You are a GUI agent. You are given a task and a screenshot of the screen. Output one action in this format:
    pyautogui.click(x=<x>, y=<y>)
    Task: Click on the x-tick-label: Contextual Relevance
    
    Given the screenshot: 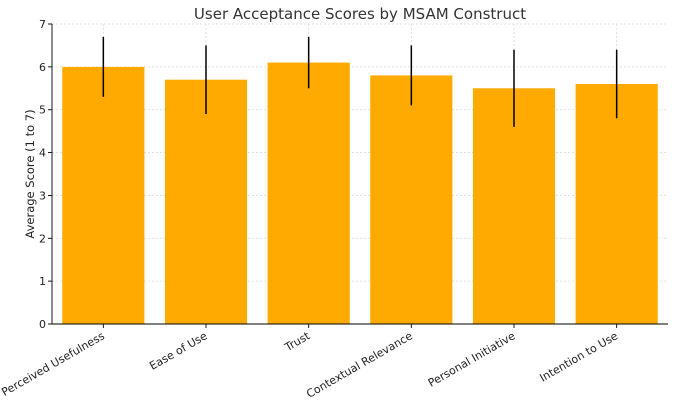 What is the action you would take?
    pyautogui.click(x=359, y=364)
    